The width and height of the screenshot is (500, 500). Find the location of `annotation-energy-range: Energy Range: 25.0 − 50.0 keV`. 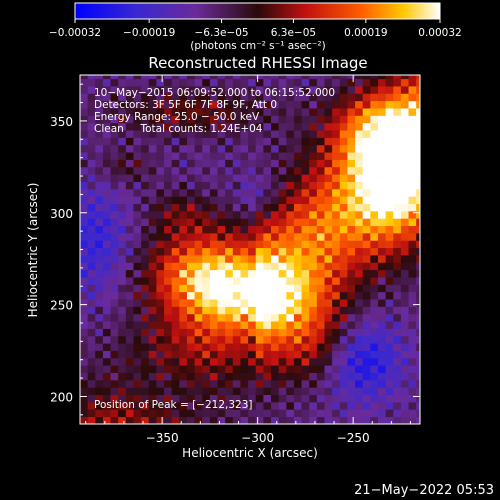

annotation-energy-range: Energy Range: 25.0 − 50.0 keV is located at coordinates (177, 117).